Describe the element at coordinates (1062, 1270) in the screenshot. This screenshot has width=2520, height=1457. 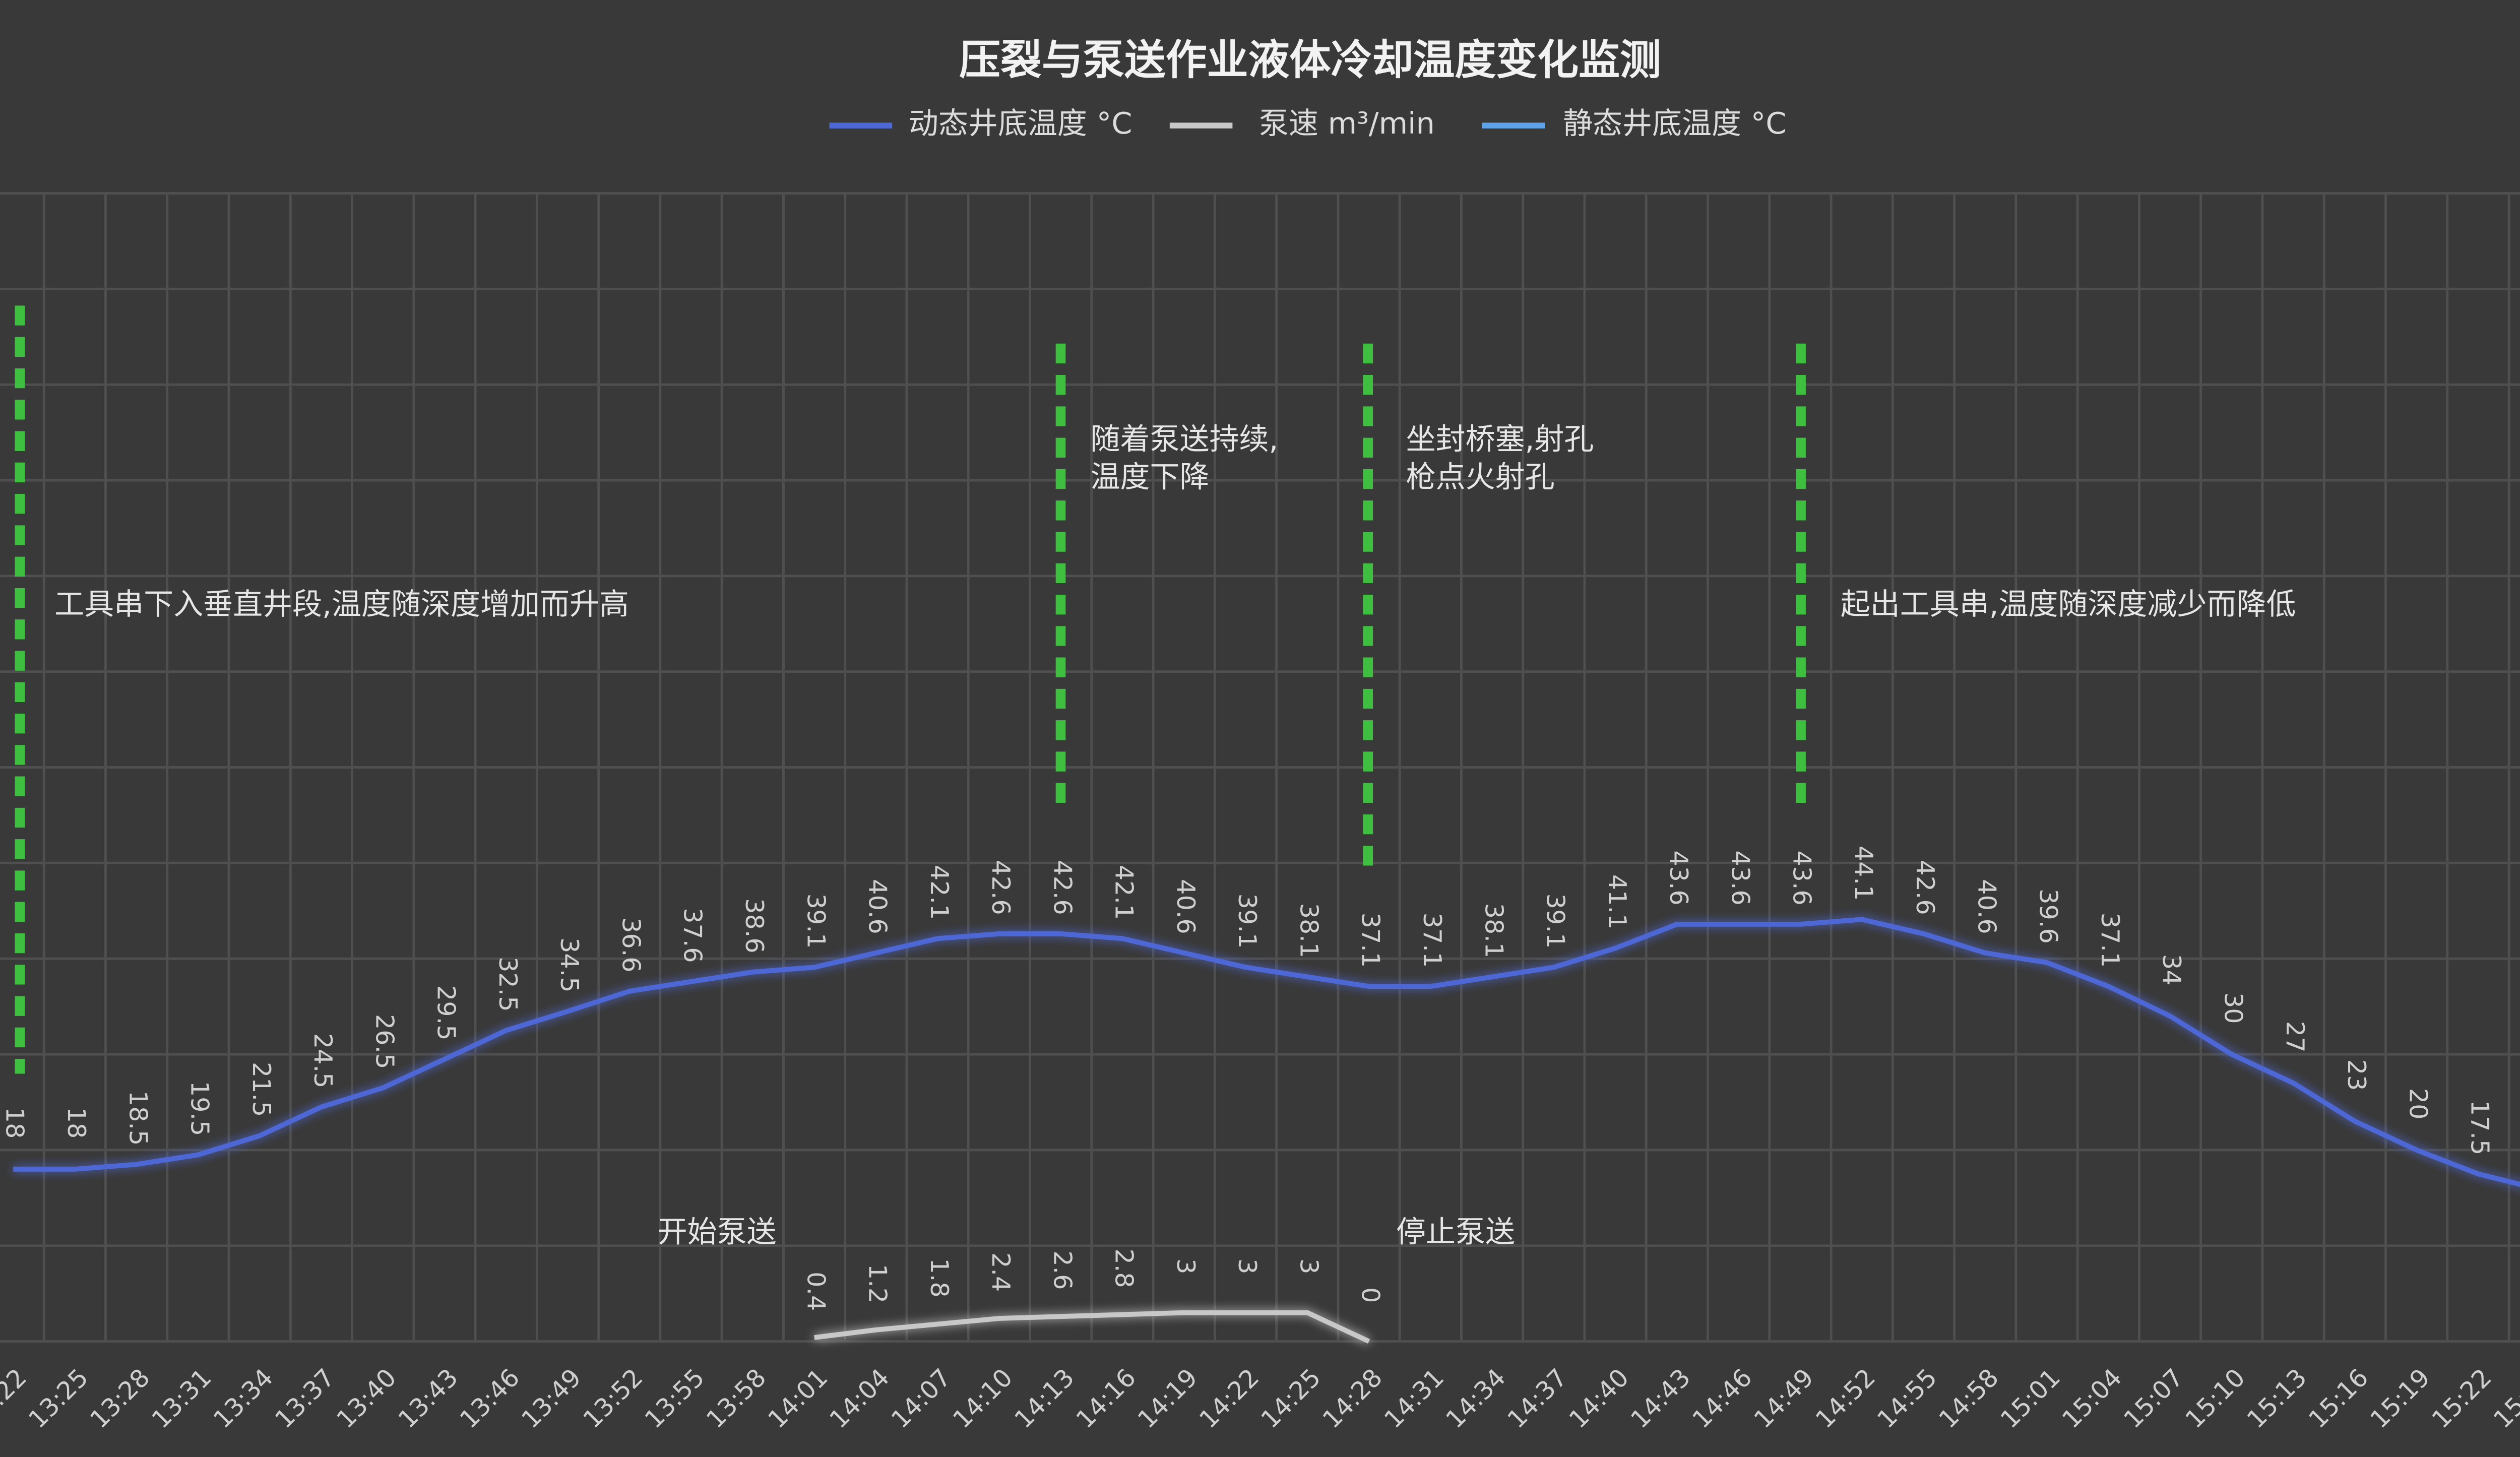
I see `data-label: 2.6` at that location.